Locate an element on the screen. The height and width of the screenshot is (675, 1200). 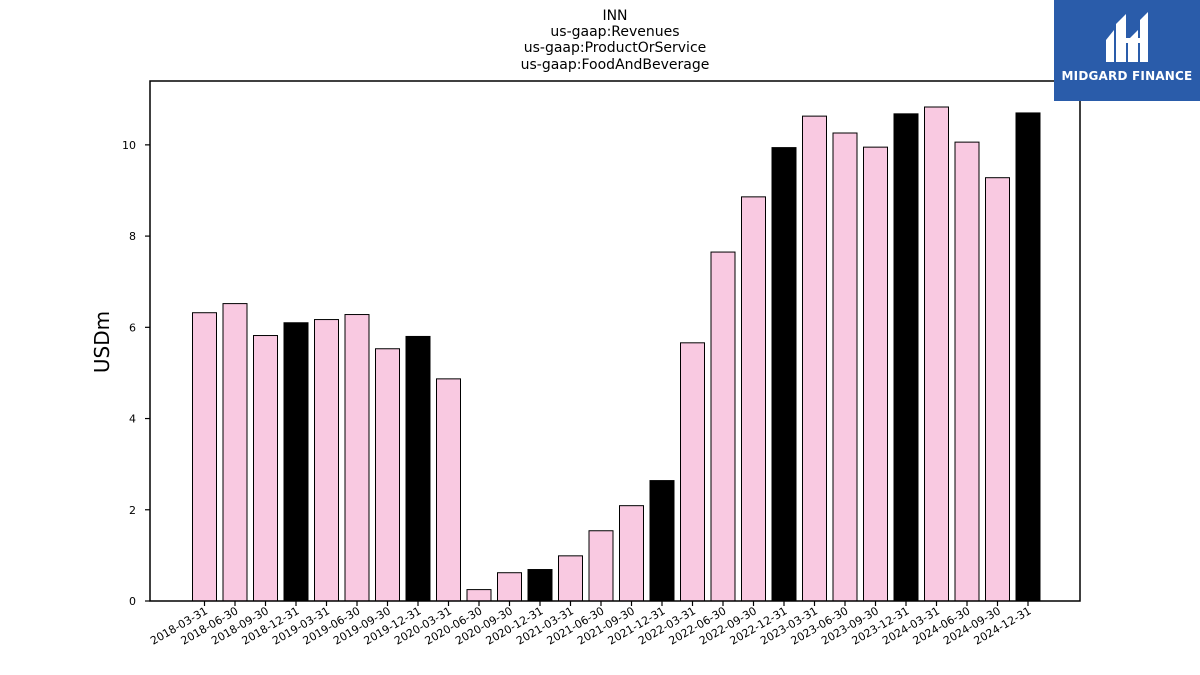
chart-title-line-2: us-gaap:Revenues is located at coordinates (615, 32).